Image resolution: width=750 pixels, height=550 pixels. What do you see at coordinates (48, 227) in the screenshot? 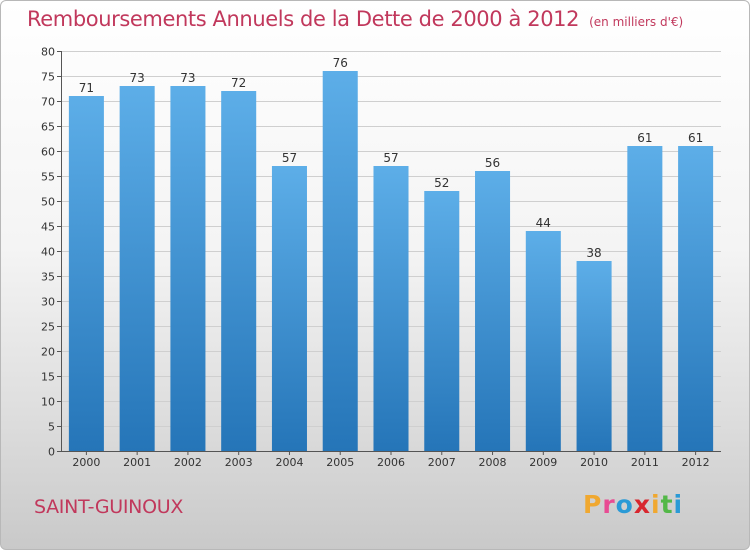
I see `y-tick-label: 45` at bounding box center [48, 227].